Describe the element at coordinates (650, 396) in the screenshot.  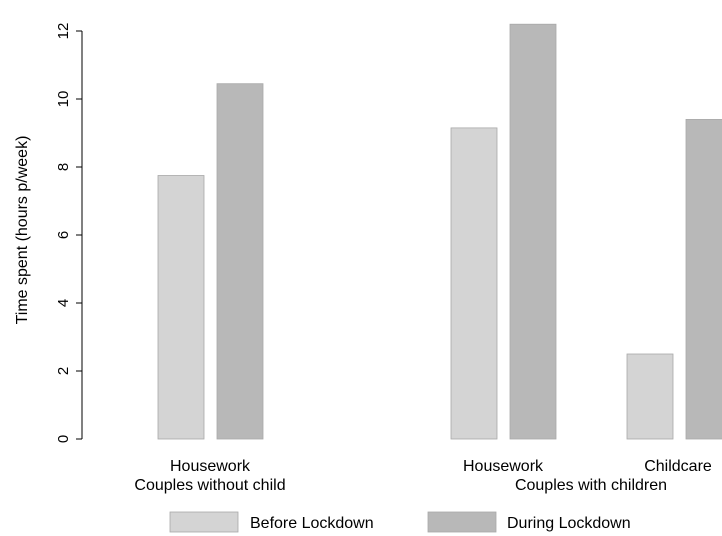
I see `bar-childcare-before-lockdown` at that location.